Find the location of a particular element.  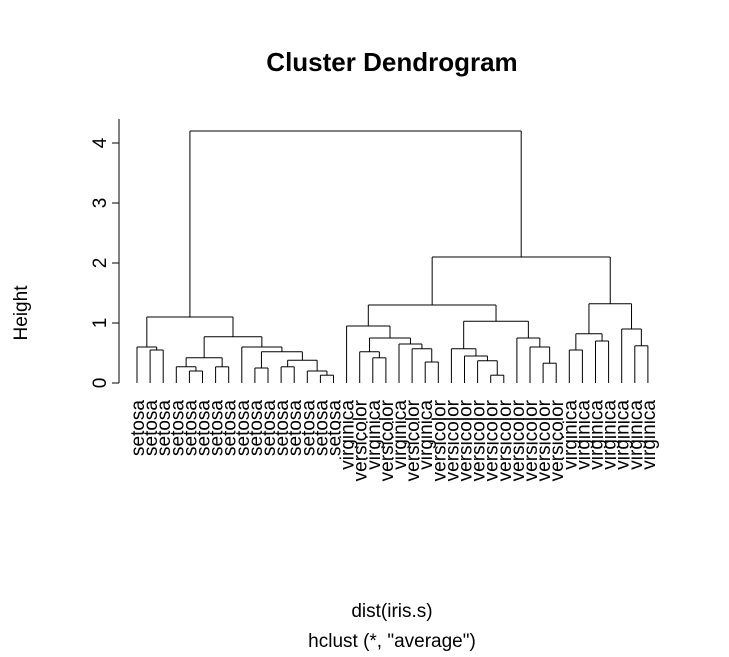

x-axis-label: dist(iris.s) is located at coordinates (391, 611).